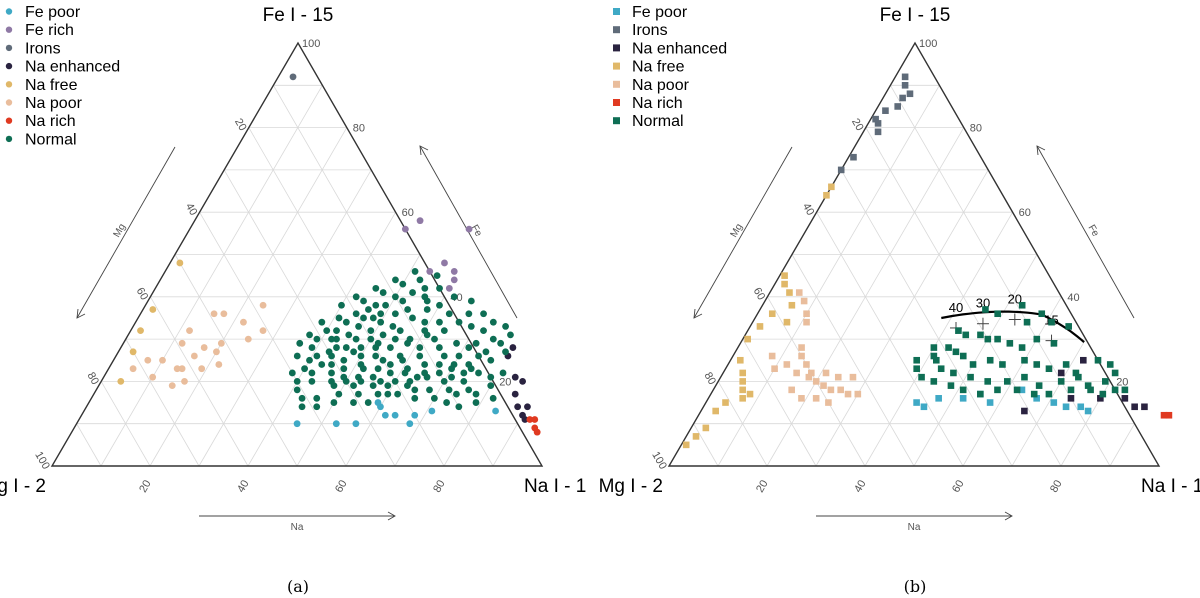 The height and width of the screenshot is (598, 1200). Describe the element at coordinates (53, 12) in the screenshot. I see `legend-label: Fe poor` at that location.